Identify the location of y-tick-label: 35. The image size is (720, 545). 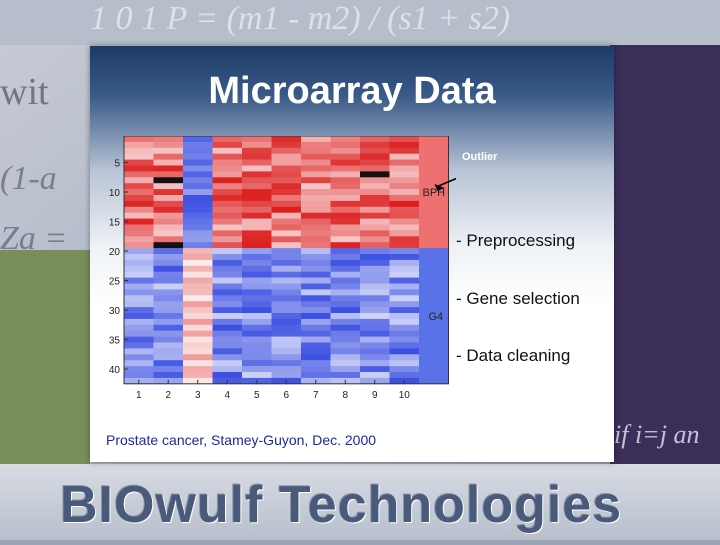
(115, 341).